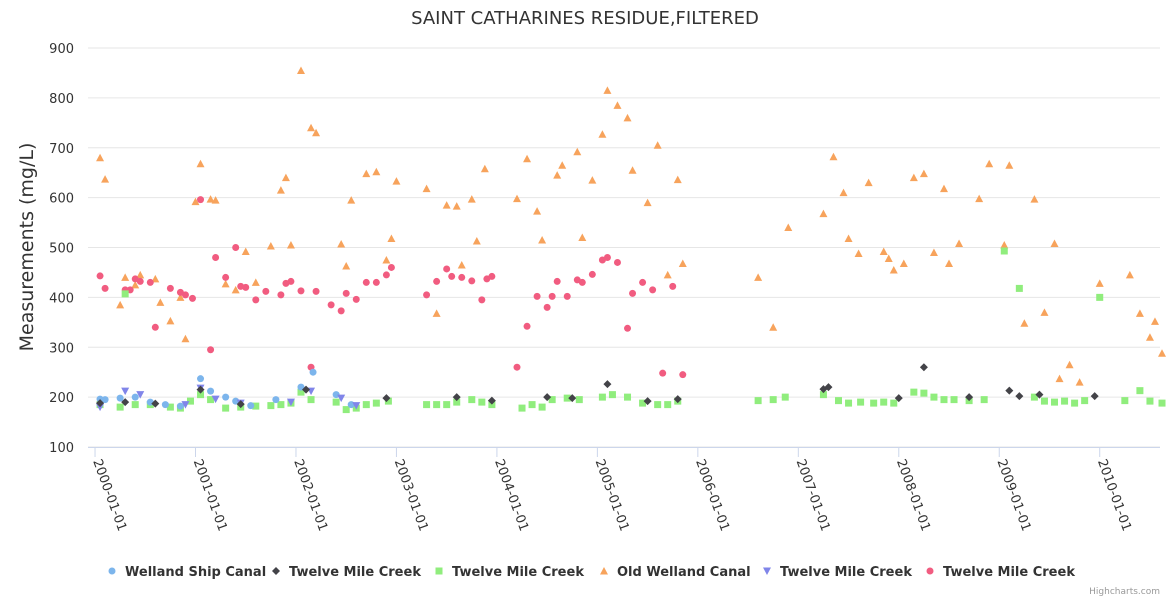 Image resolution: width=1170 pixels, height=600 pixels. What do you see at coordinates (187, 572) in the screenshot?
I see `legend-item: Welland Ship Canal` at bounding box center [187, 572].